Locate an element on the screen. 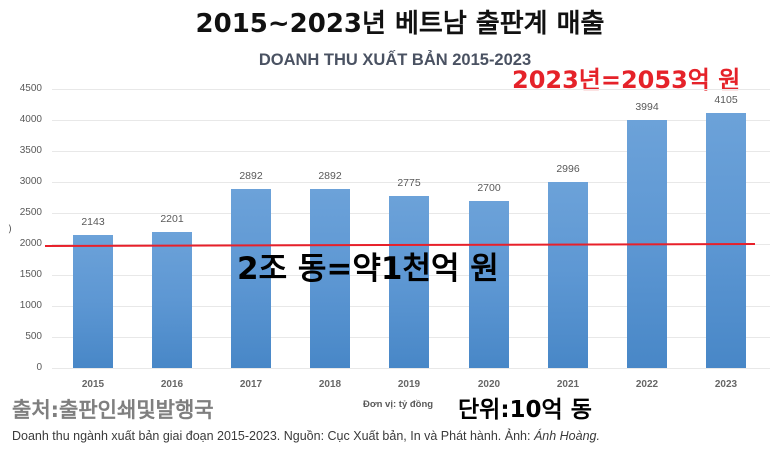  y-axis-title-fragment: ) is located at coordinates (10, 229).